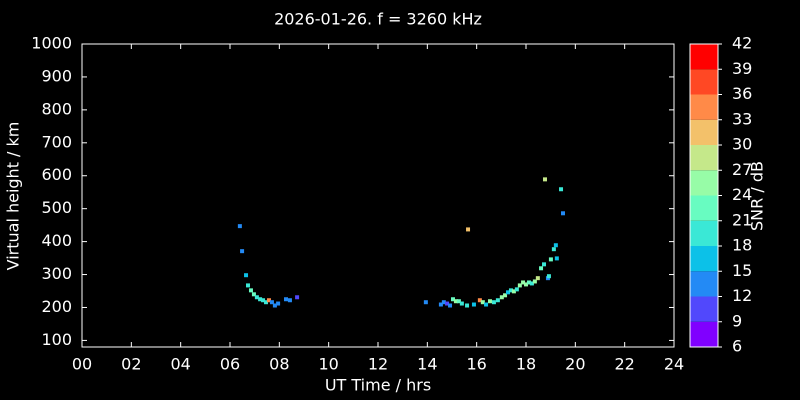  I want to click on colorbar-tick-label: 30, so click(742, 144).